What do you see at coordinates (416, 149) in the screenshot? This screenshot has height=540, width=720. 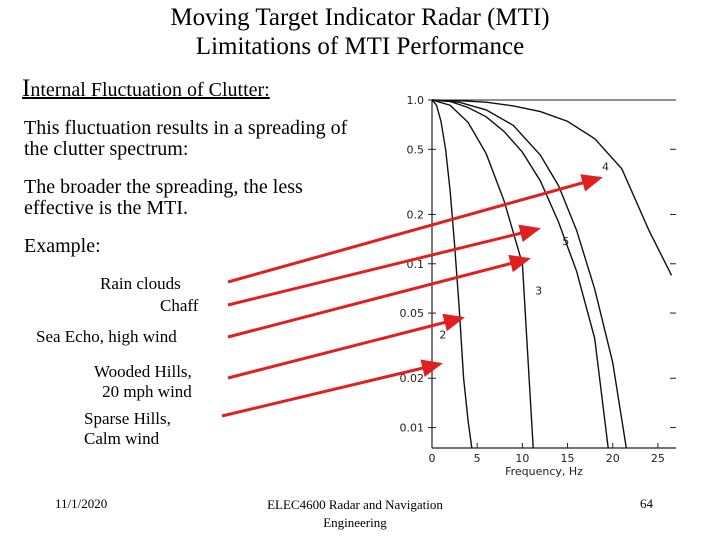 I see `y-tick-label: 0.5` at bounding box center [416, 149].